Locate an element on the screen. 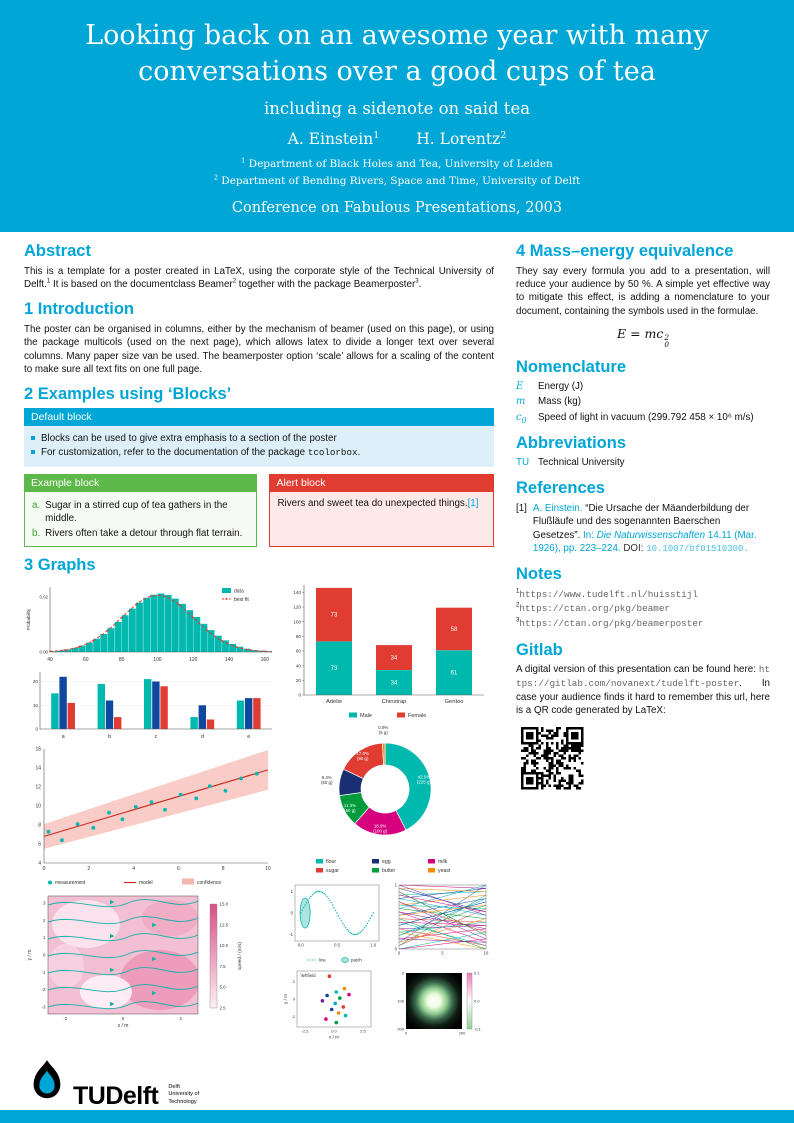 This screenshot has width=794, height=1123. note-url-3: https://ctan.org/pkg/beamerposter is located at coordinates (611, 623).